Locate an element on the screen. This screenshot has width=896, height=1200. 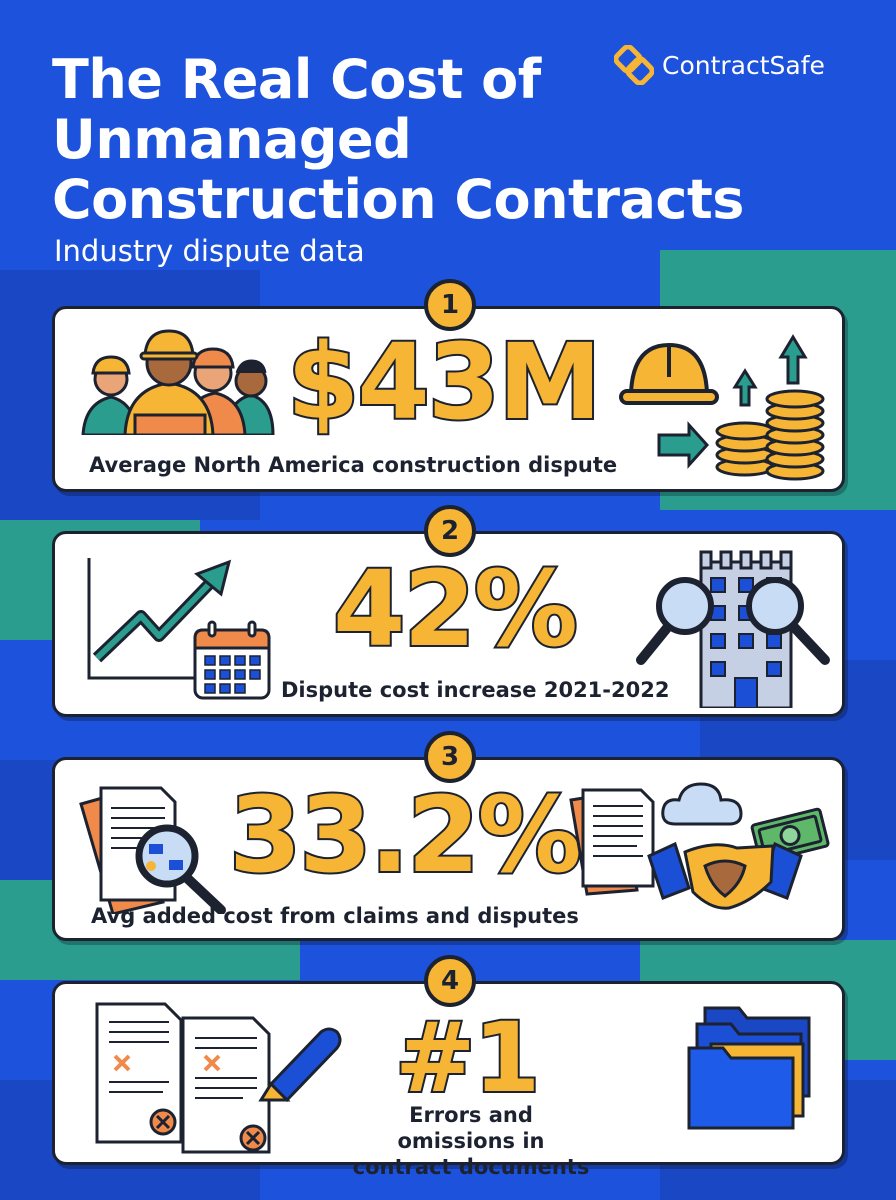
brand-name: ContractSafe is located at coordinates (743, 65).